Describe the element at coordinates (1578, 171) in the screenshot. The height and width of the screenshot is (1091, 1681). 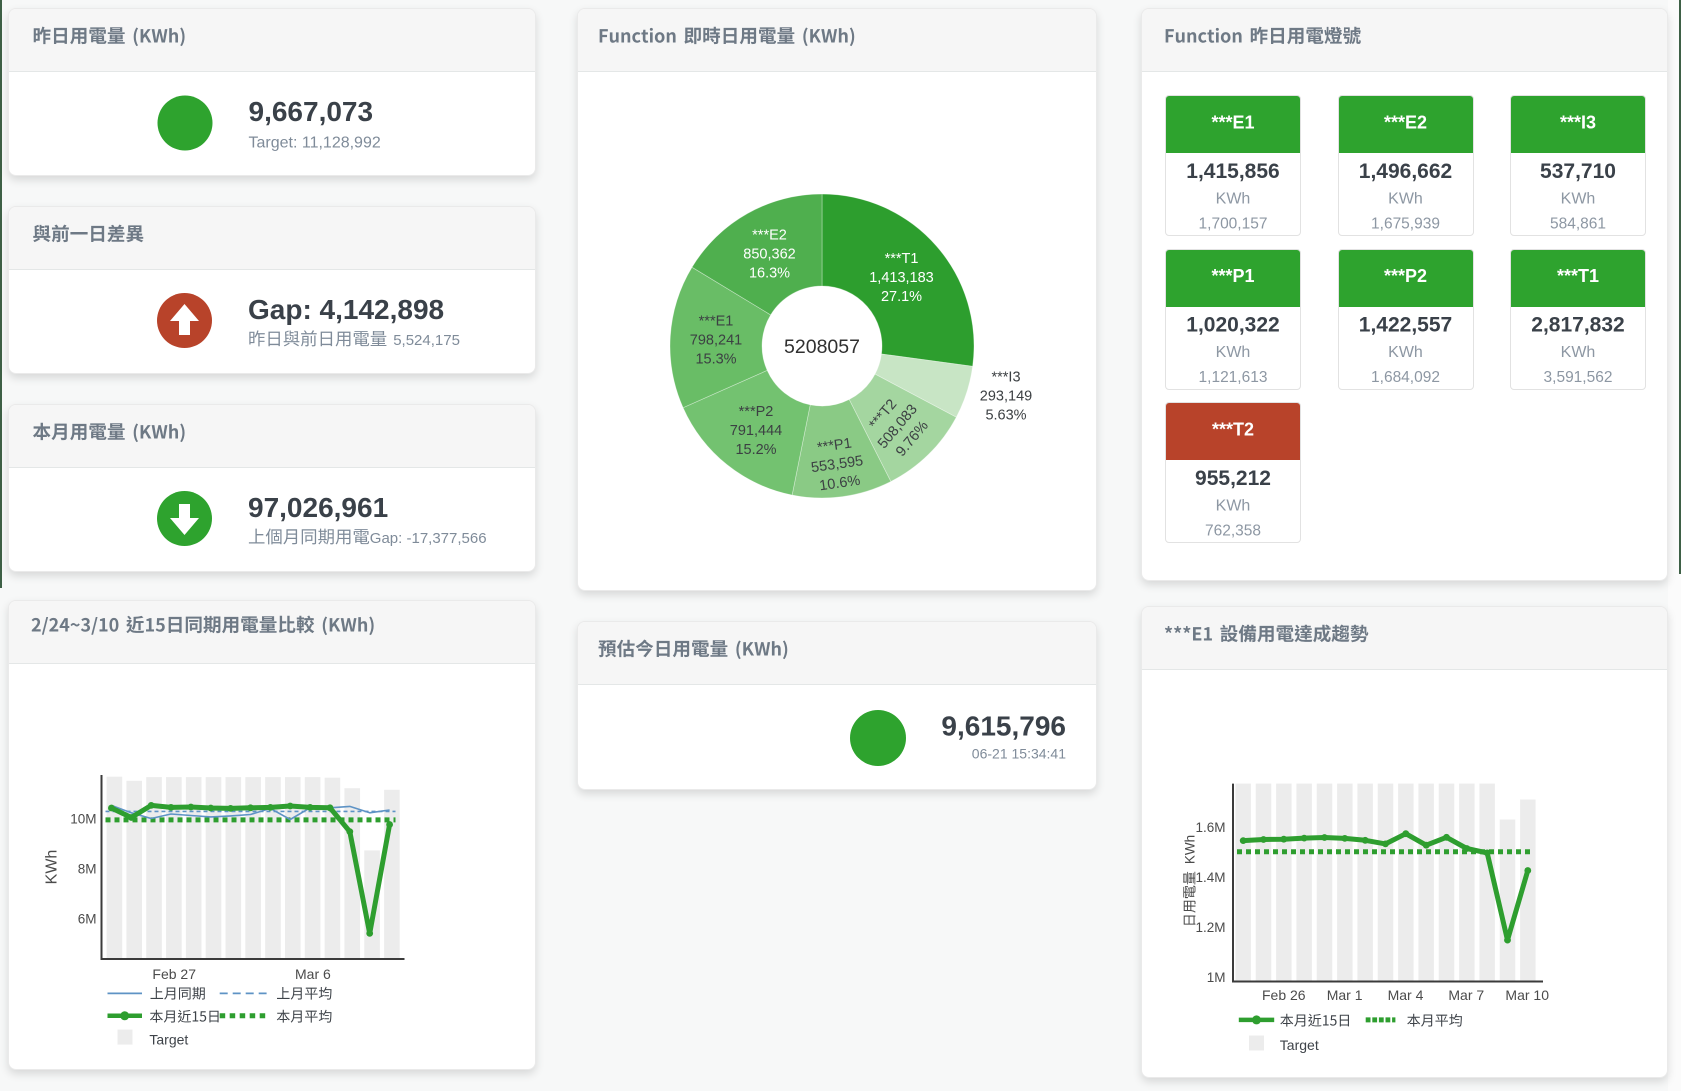
I see `svg-text: 537,710` at that location.